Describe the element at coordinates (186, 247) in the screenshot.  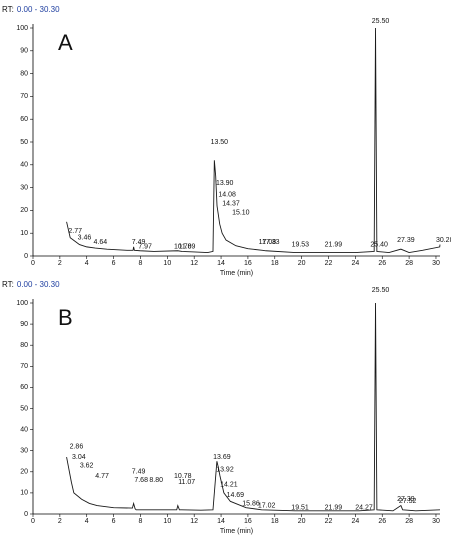
I see `peak-label: 11.09` at that location.